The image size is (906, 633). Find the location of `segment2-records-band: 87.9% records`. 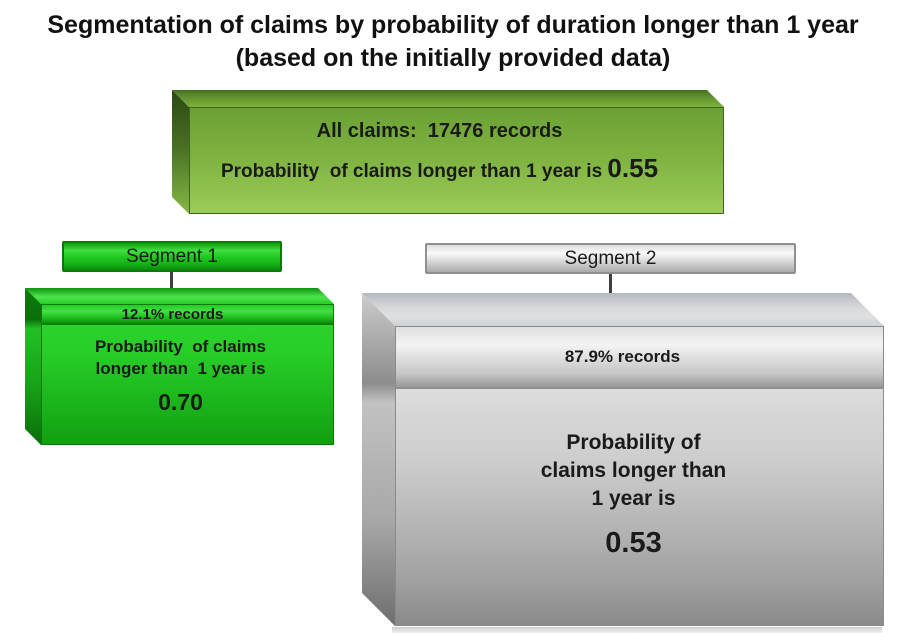

segment2-records-band: 87.9% records is located at coordinates (639, 358).